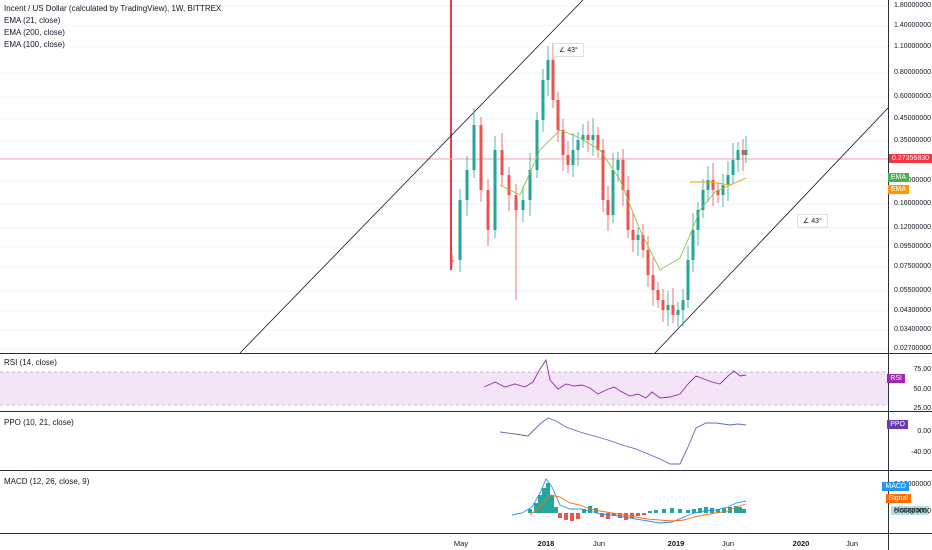 The height and width of the screenshot is (550, 932). What do you see at coordinates (896, 378) in the screenshot?
I see `rsi-tag: RSI` at bounding box center [896, 378].